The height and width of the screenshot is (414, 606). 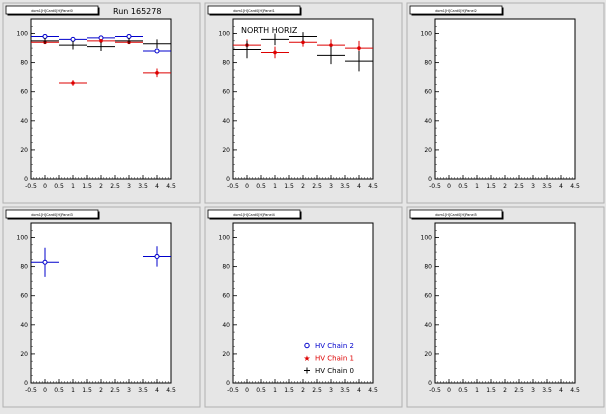 What do you see at coordinates (306, 358) in the screenshot?
I see `legend-marker-star: ★` at bounding box center [306, 358].